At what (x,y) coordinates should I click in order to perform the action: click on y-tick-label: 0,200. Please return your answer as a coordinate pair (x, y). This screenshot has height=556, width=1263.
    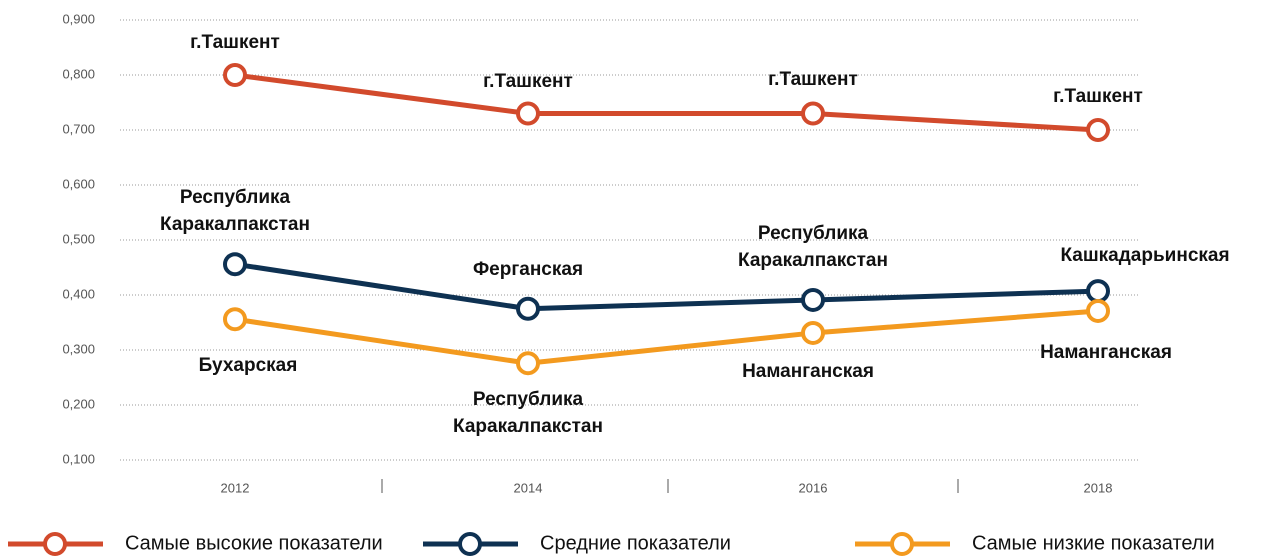
    Looking at the image, I should click on (78, 403).